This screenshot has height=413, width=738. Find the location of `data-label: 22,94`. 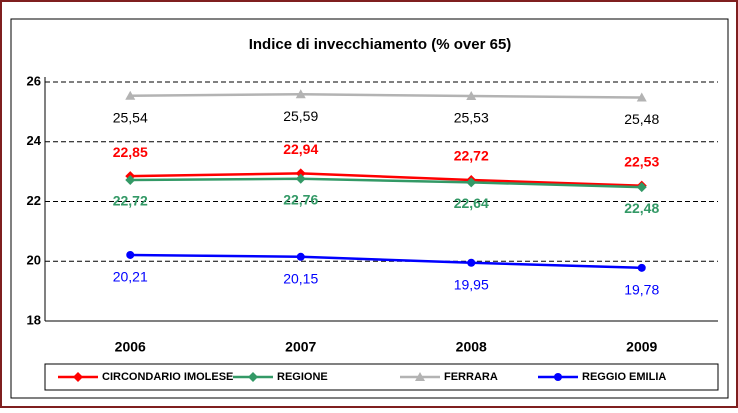

data-label: 22,94 is located at coordinates (300, 149).